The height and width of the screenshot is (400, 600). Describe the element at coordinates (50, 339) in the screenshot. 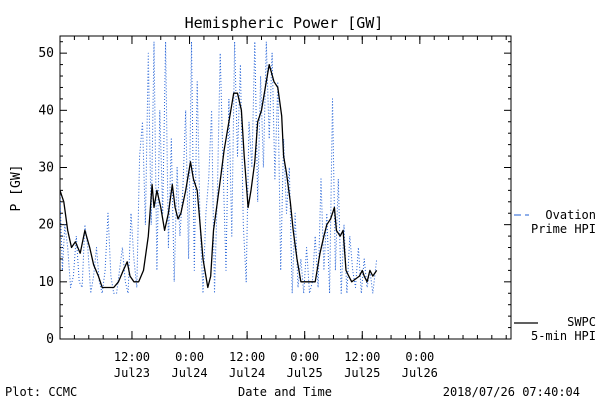

I see `y-tick-label-0: 0` at that location.